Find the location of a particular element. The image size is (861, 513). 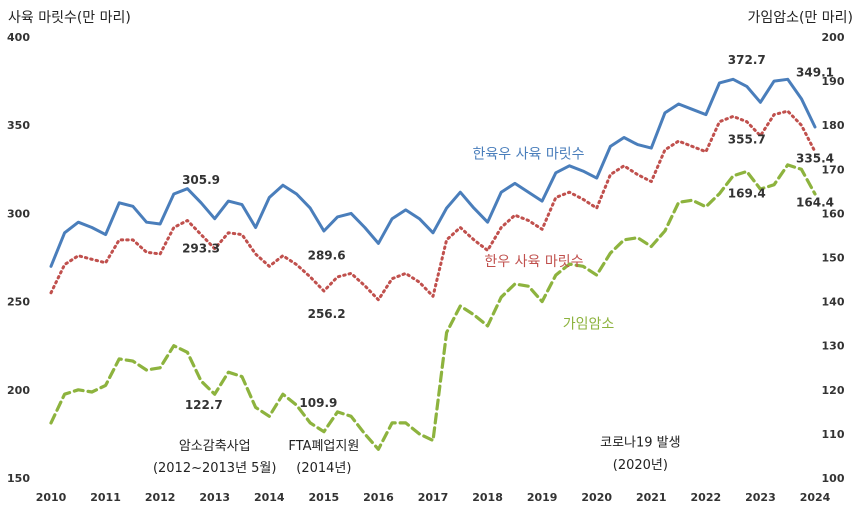

data-label: 293.3 is located at coordinates (201, 249).